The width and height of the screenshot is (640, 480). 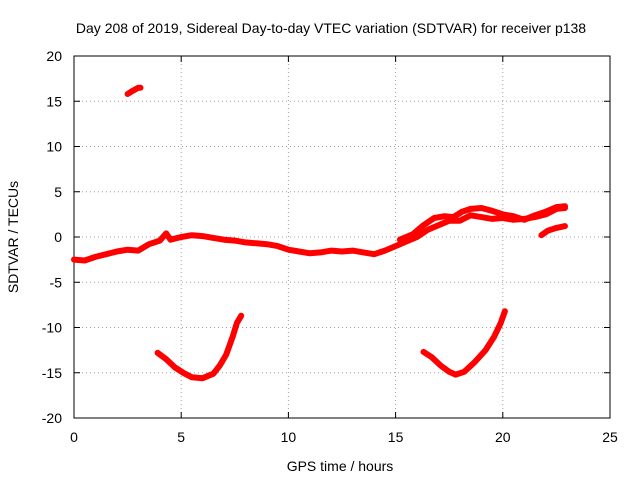 I want to click on y-tick-label: 5, so click(x=58, y=192).